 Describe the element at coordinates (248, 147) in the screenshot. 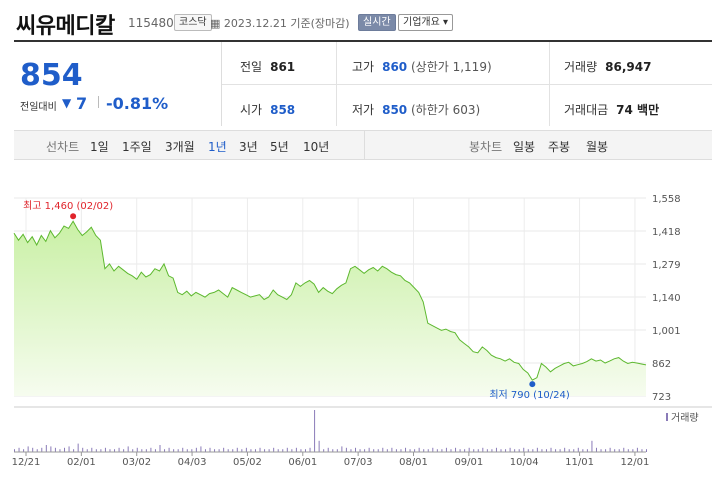

I see `tab-3y: 3년` at that location.